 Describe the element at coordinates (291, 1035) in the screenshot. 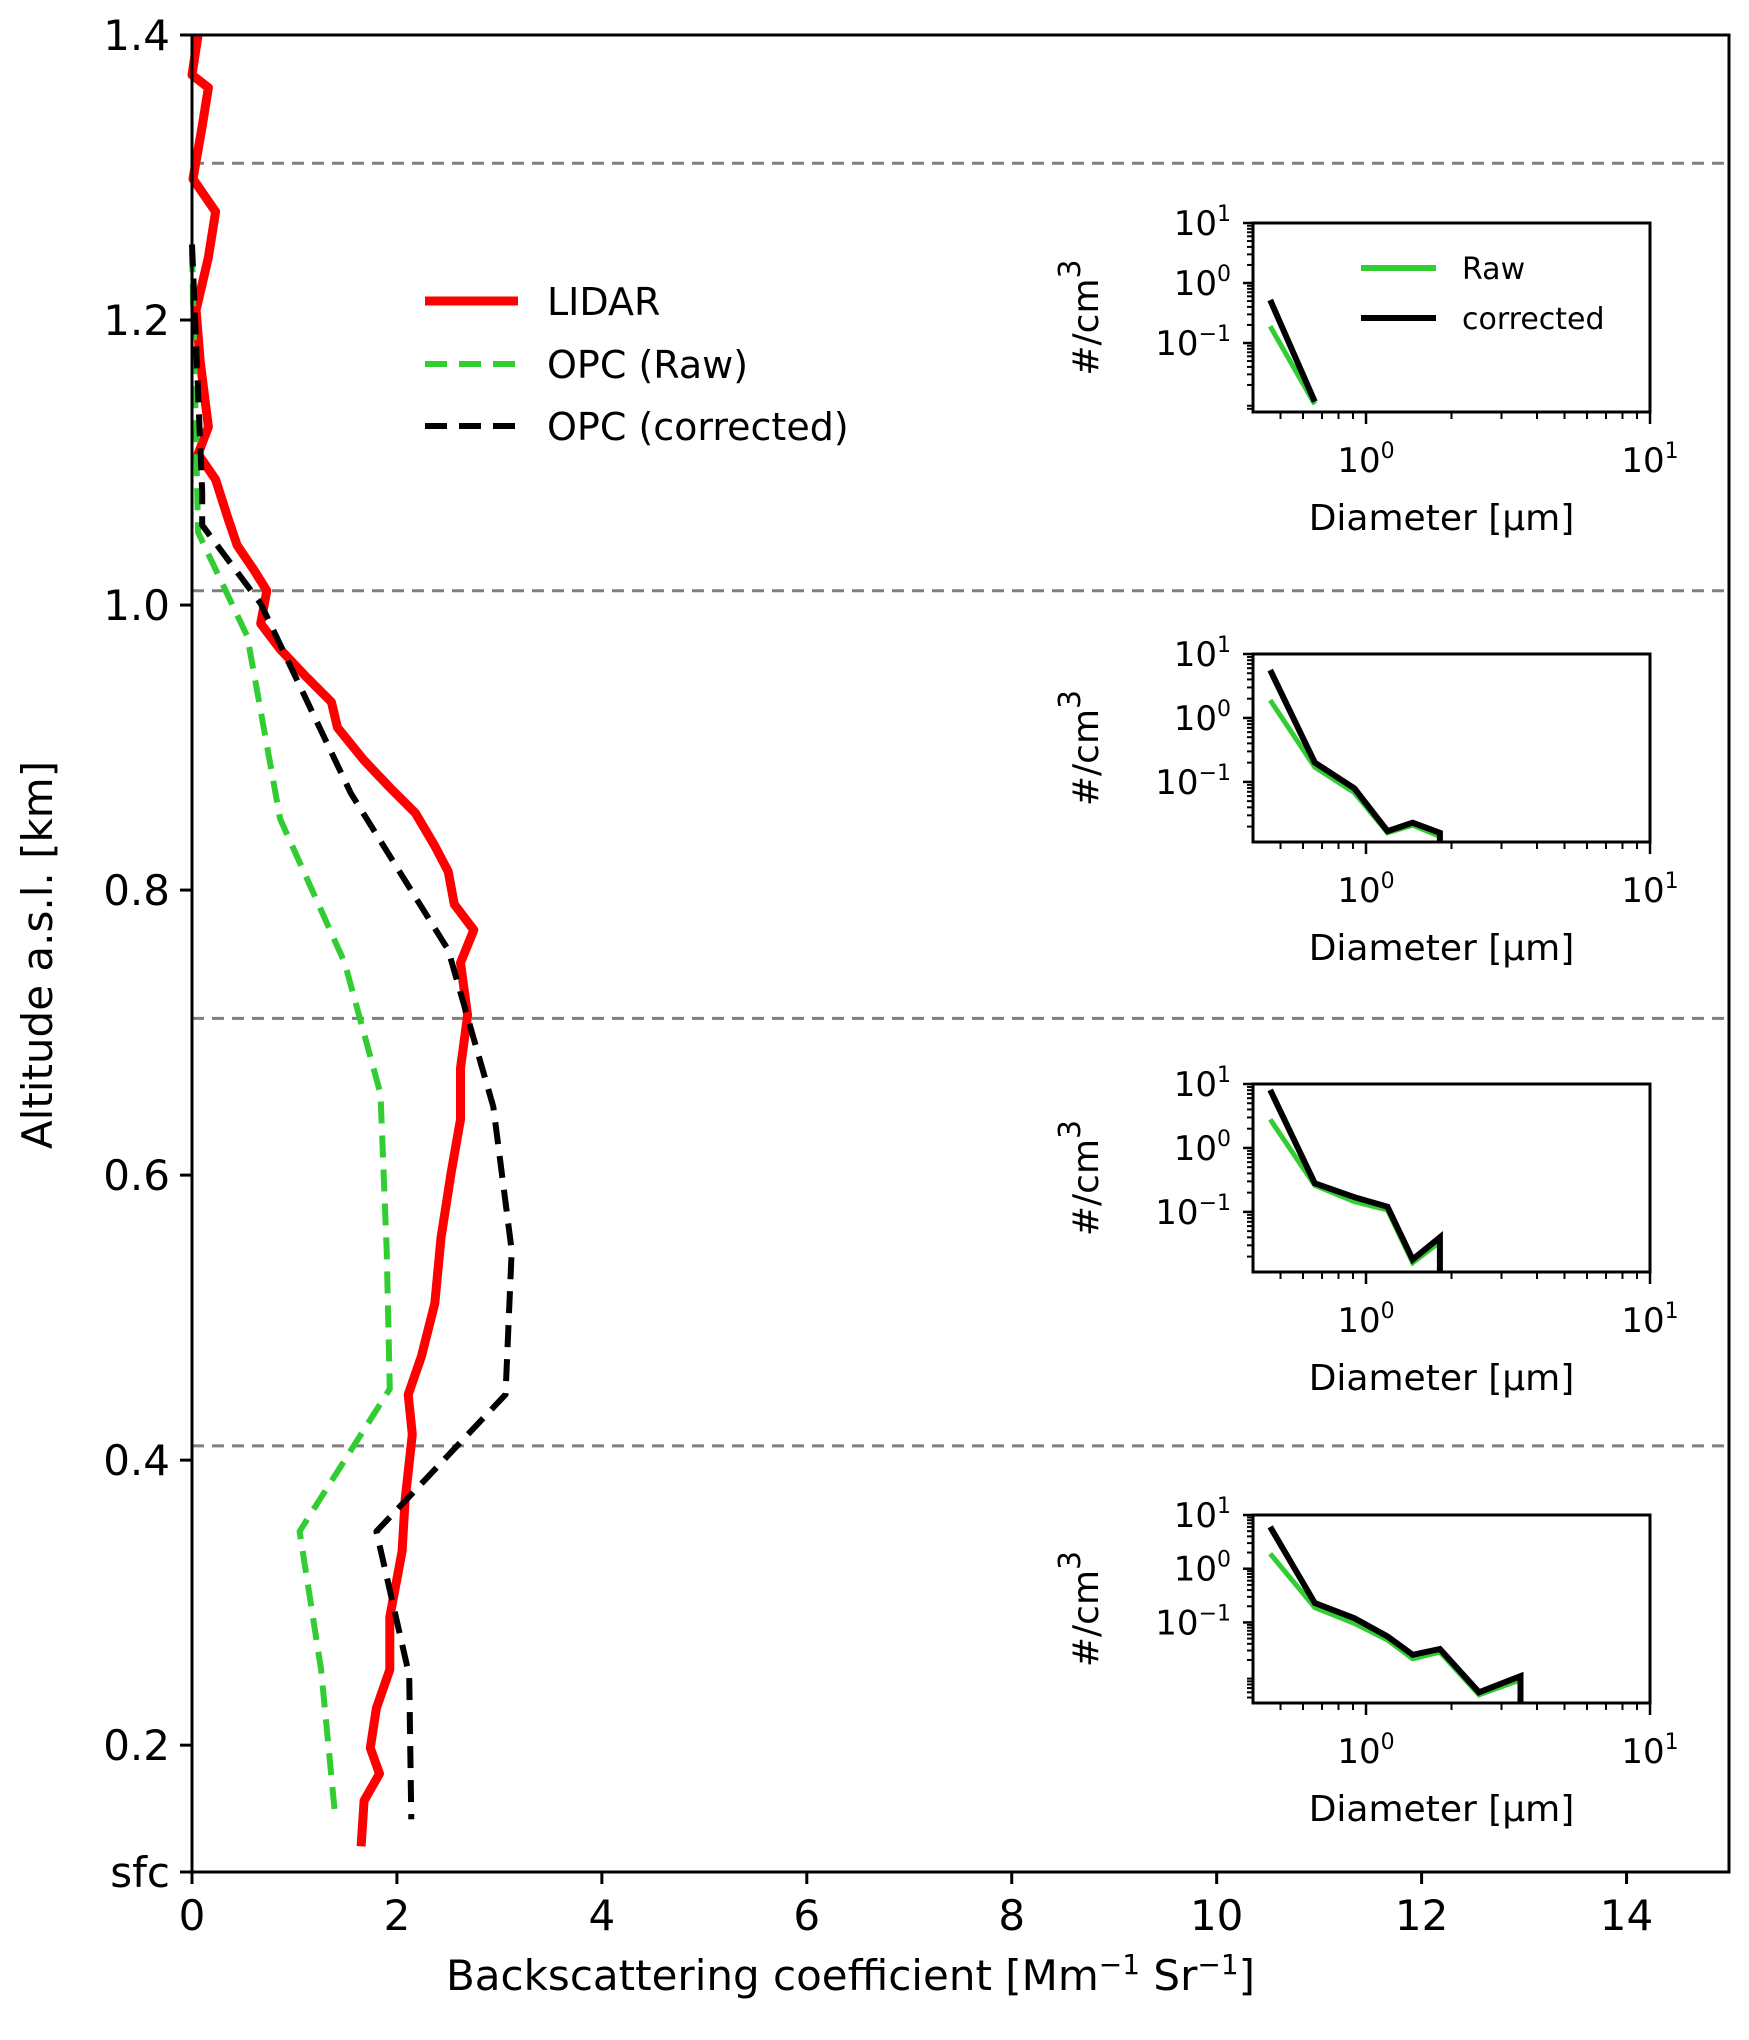

I see `series-line-opc-raw` at that location.